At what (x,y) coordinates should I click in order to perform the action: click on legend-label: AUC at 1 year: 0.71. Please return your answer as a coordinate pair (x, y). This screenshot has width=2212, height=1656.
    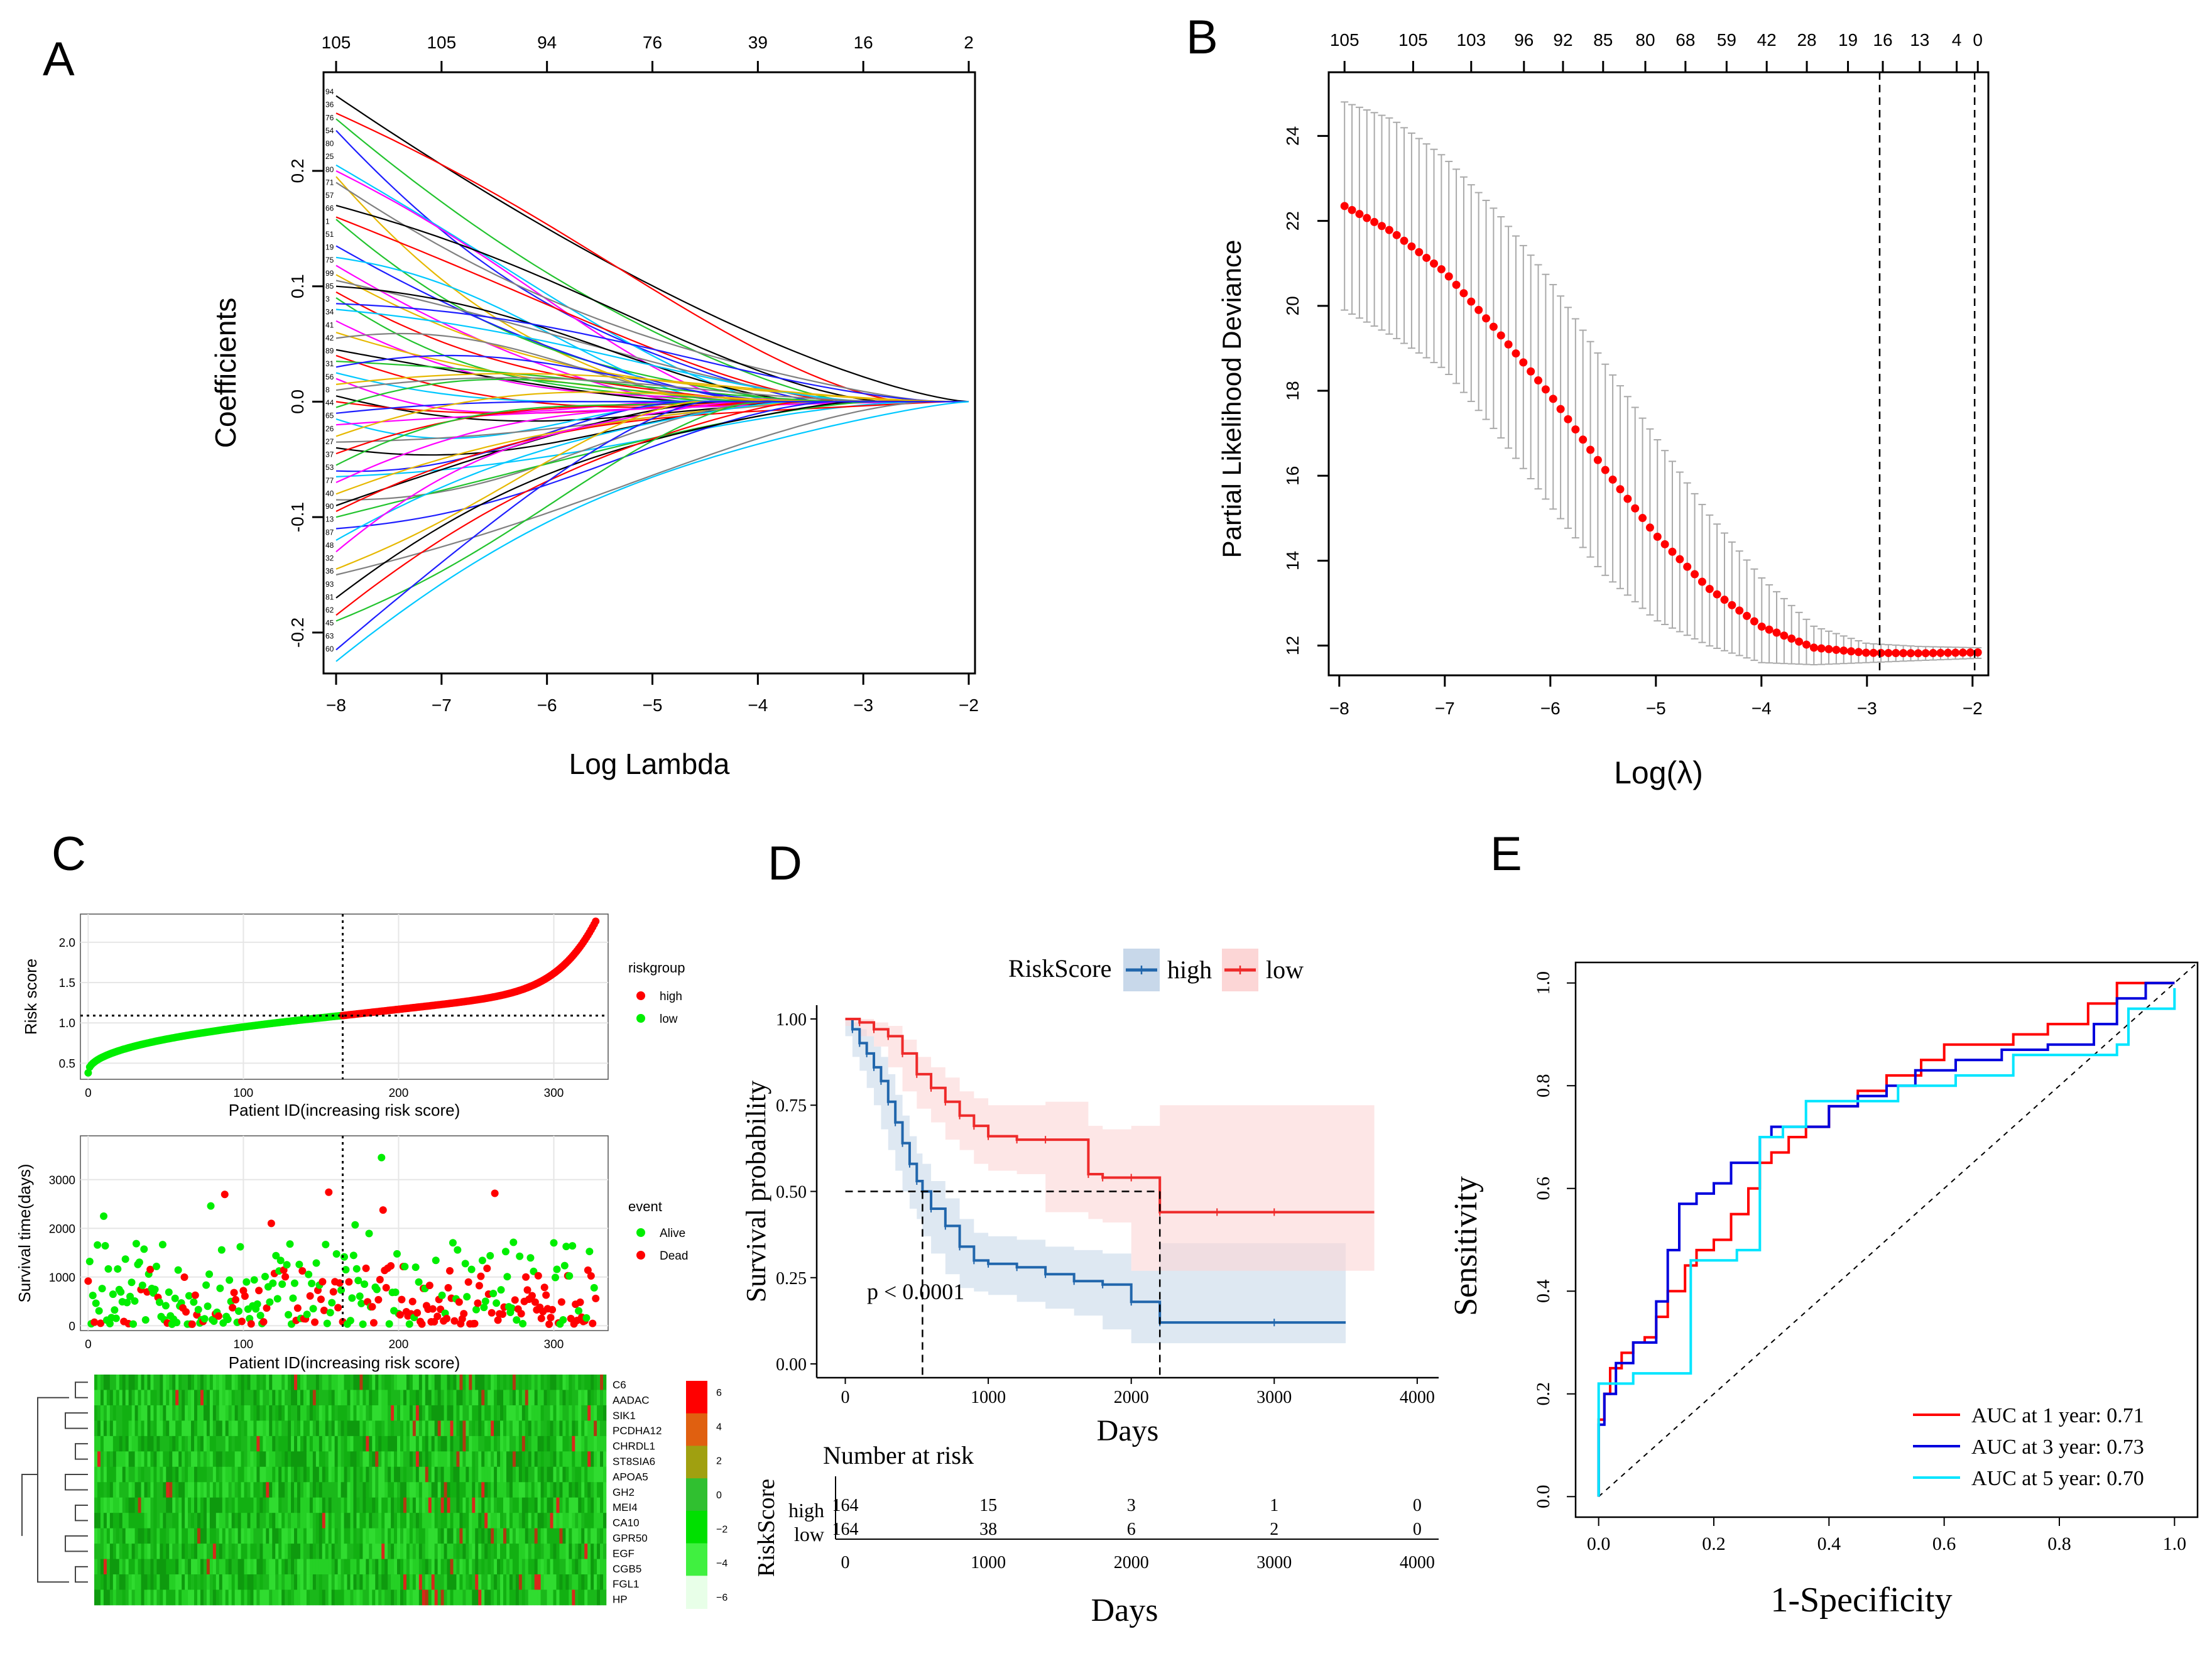
    Looking at the image, I should click on (2057, 1415).